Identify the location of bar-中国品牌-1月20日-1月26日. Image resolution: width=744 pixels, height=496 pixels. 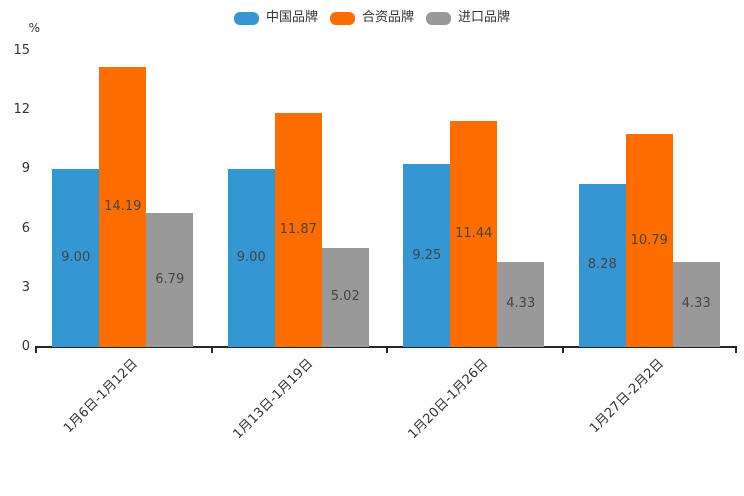
(427, 255).